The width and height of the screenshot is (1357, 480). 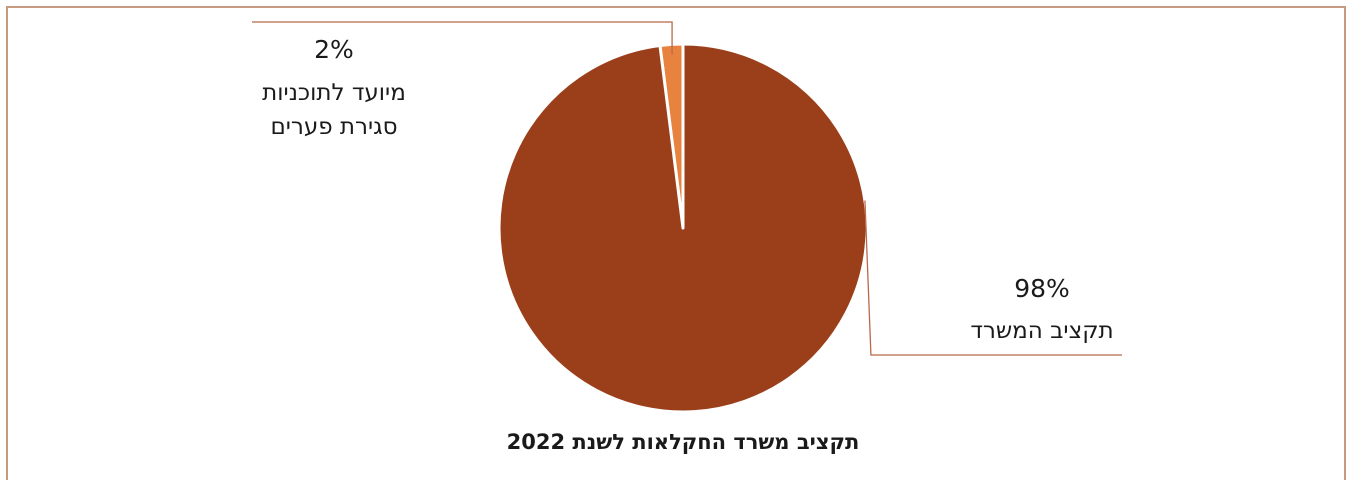 What do you see at coordinates (1042, 288) in the screenshot?
I see `slice-value-label-1: 98%` at bounding box center [1042, 288].